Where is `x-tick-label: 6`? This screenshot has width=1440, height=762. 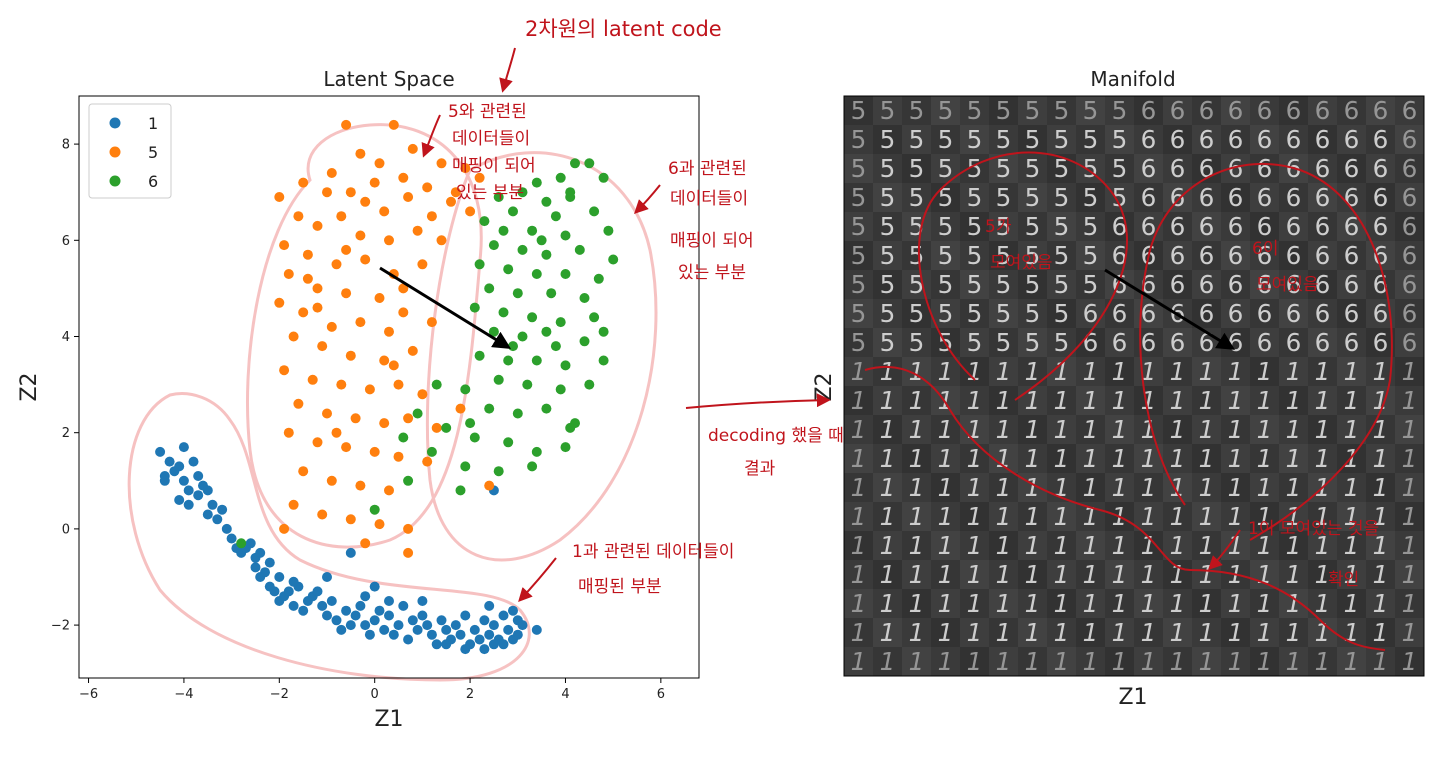 x-tick-label: 6 is located at coordinates (661, 694).